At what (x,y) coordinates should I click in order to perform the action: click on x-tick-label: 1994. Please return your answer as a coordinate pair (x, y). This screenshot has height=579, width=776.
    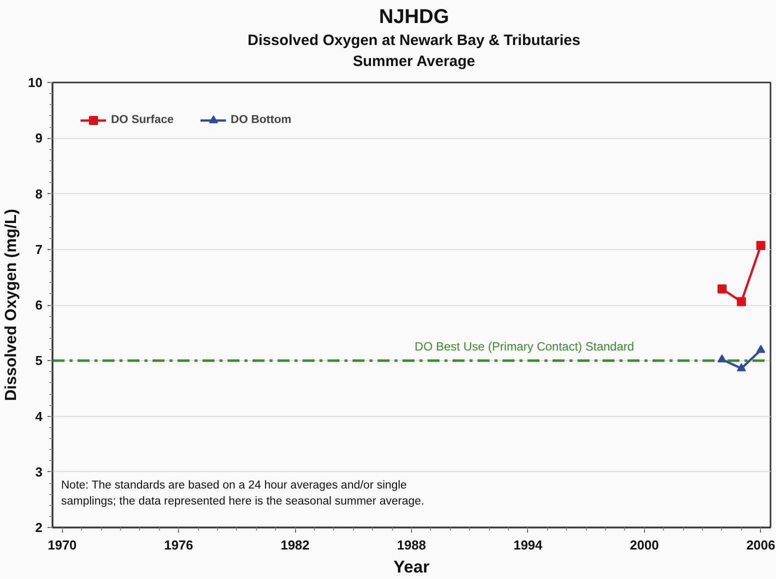
    Looking at the image, I should click on (528, 545).